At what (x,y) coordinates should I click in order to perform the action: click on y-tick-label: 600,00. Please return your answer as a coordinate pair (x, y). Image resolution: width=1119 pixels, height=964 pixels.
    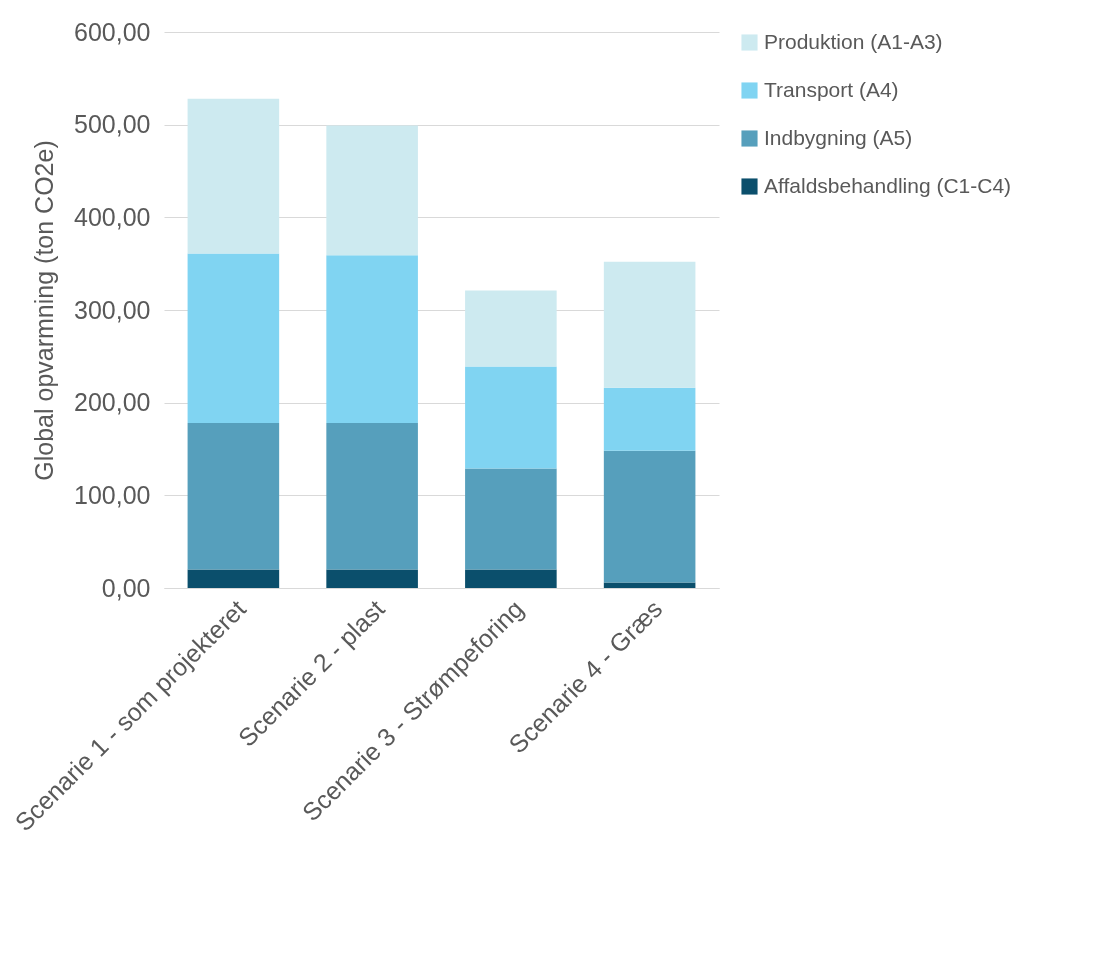
    Looking at the image, I should click on (112, 31).